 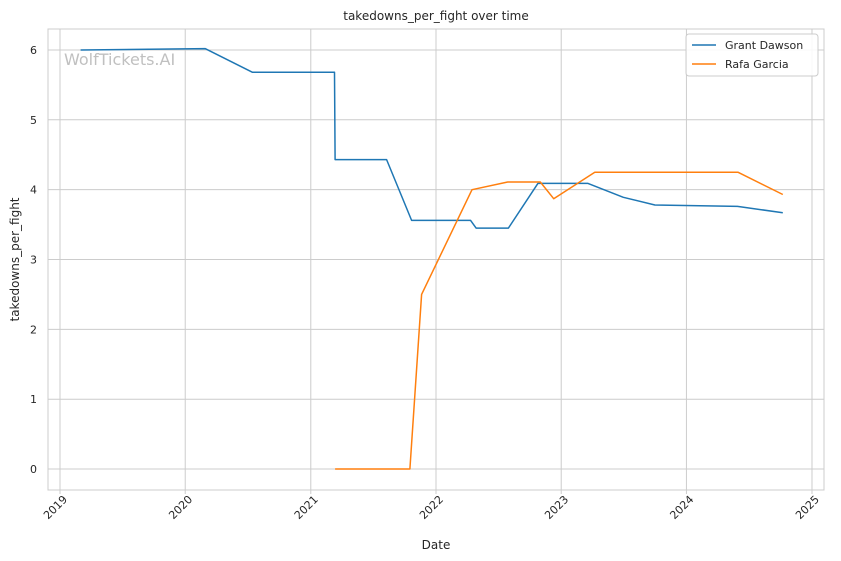 What do you see at coordinates (681, 507) in the screenshot?
I see `x-tick-label: 2024` at bounding box center [681, 507].